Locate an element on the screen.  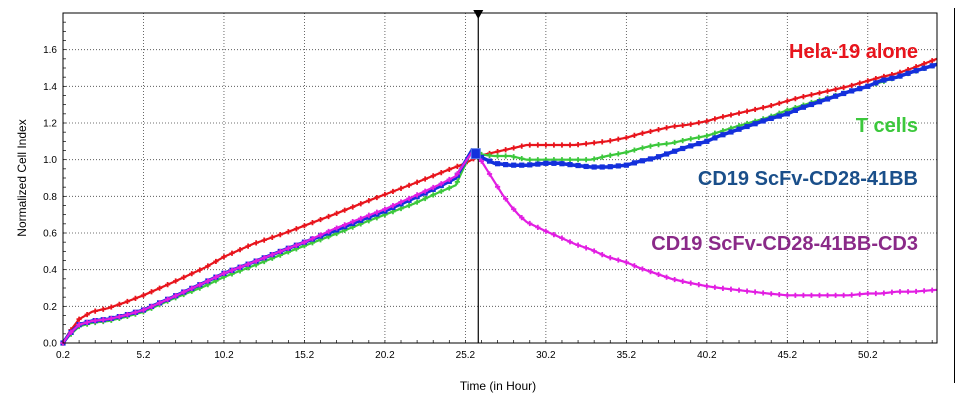
x-tick-label: 50.2 is located at coordinates (868, 355).